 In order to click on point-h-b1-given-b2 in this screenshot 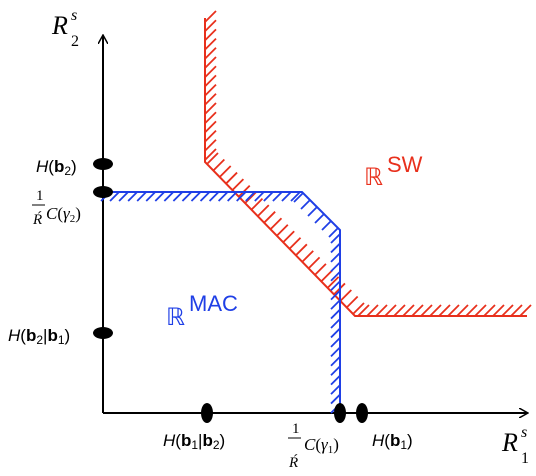, I will do `click(207, 413)`.